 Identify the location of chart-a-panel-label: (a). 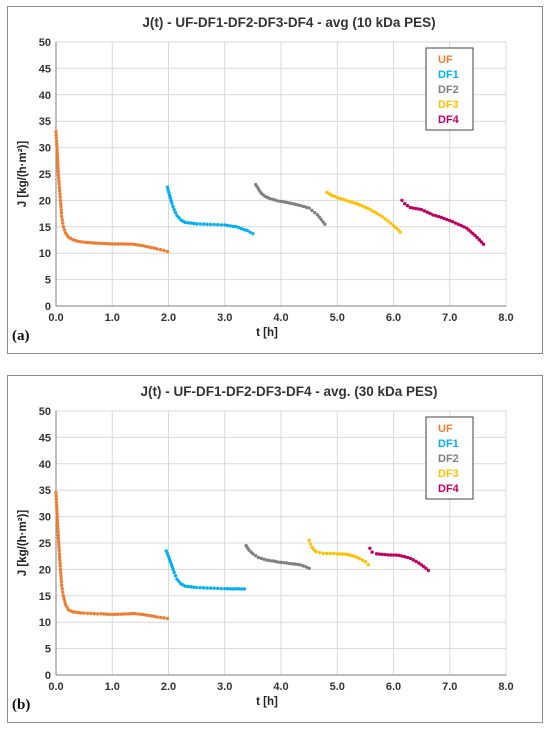
(21, 336).